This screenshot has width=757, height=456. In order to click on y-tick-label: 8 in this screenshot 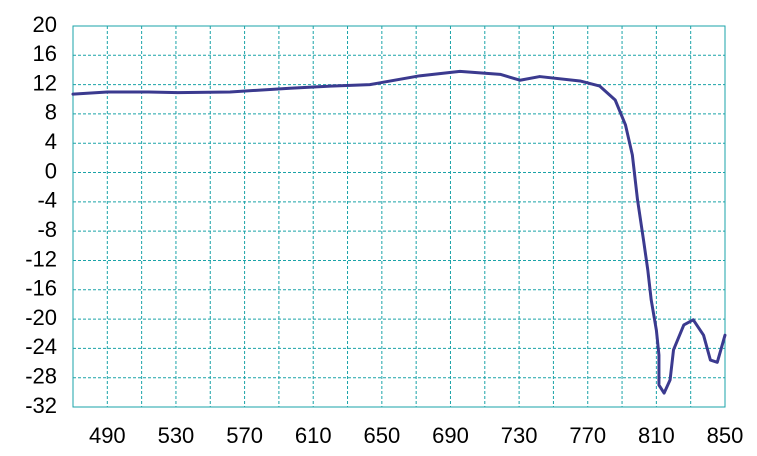, I will do `click(51, 112)`.